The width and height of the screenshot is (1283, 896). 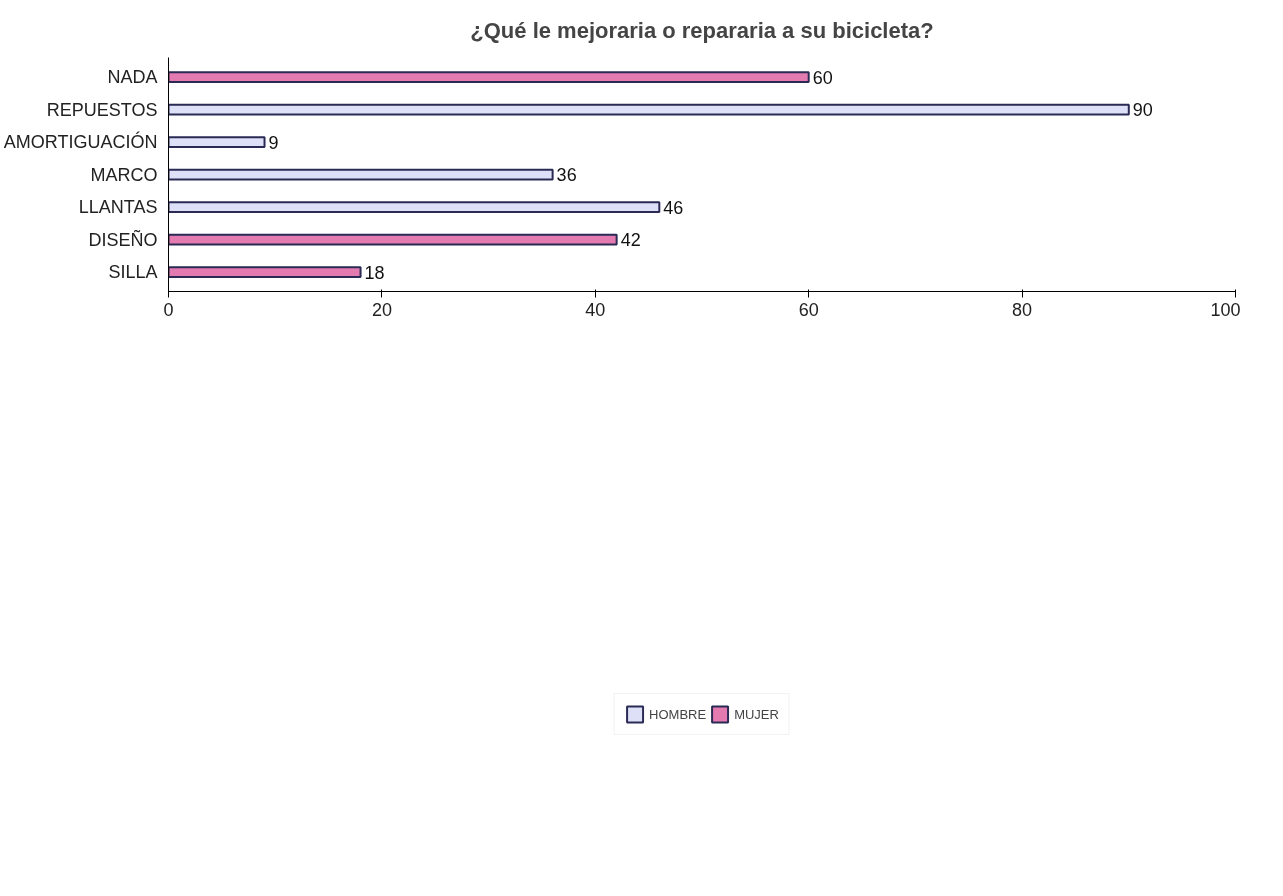 I want to click on x-tick-label: 60, so click(x=808, y=309).